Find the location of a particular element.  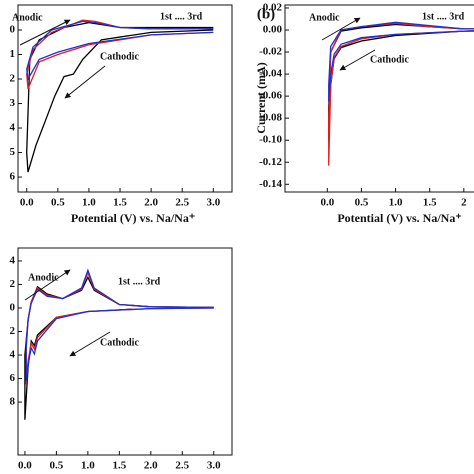

y-axis-label: Current (mA) is located at coordinates (261, 97).